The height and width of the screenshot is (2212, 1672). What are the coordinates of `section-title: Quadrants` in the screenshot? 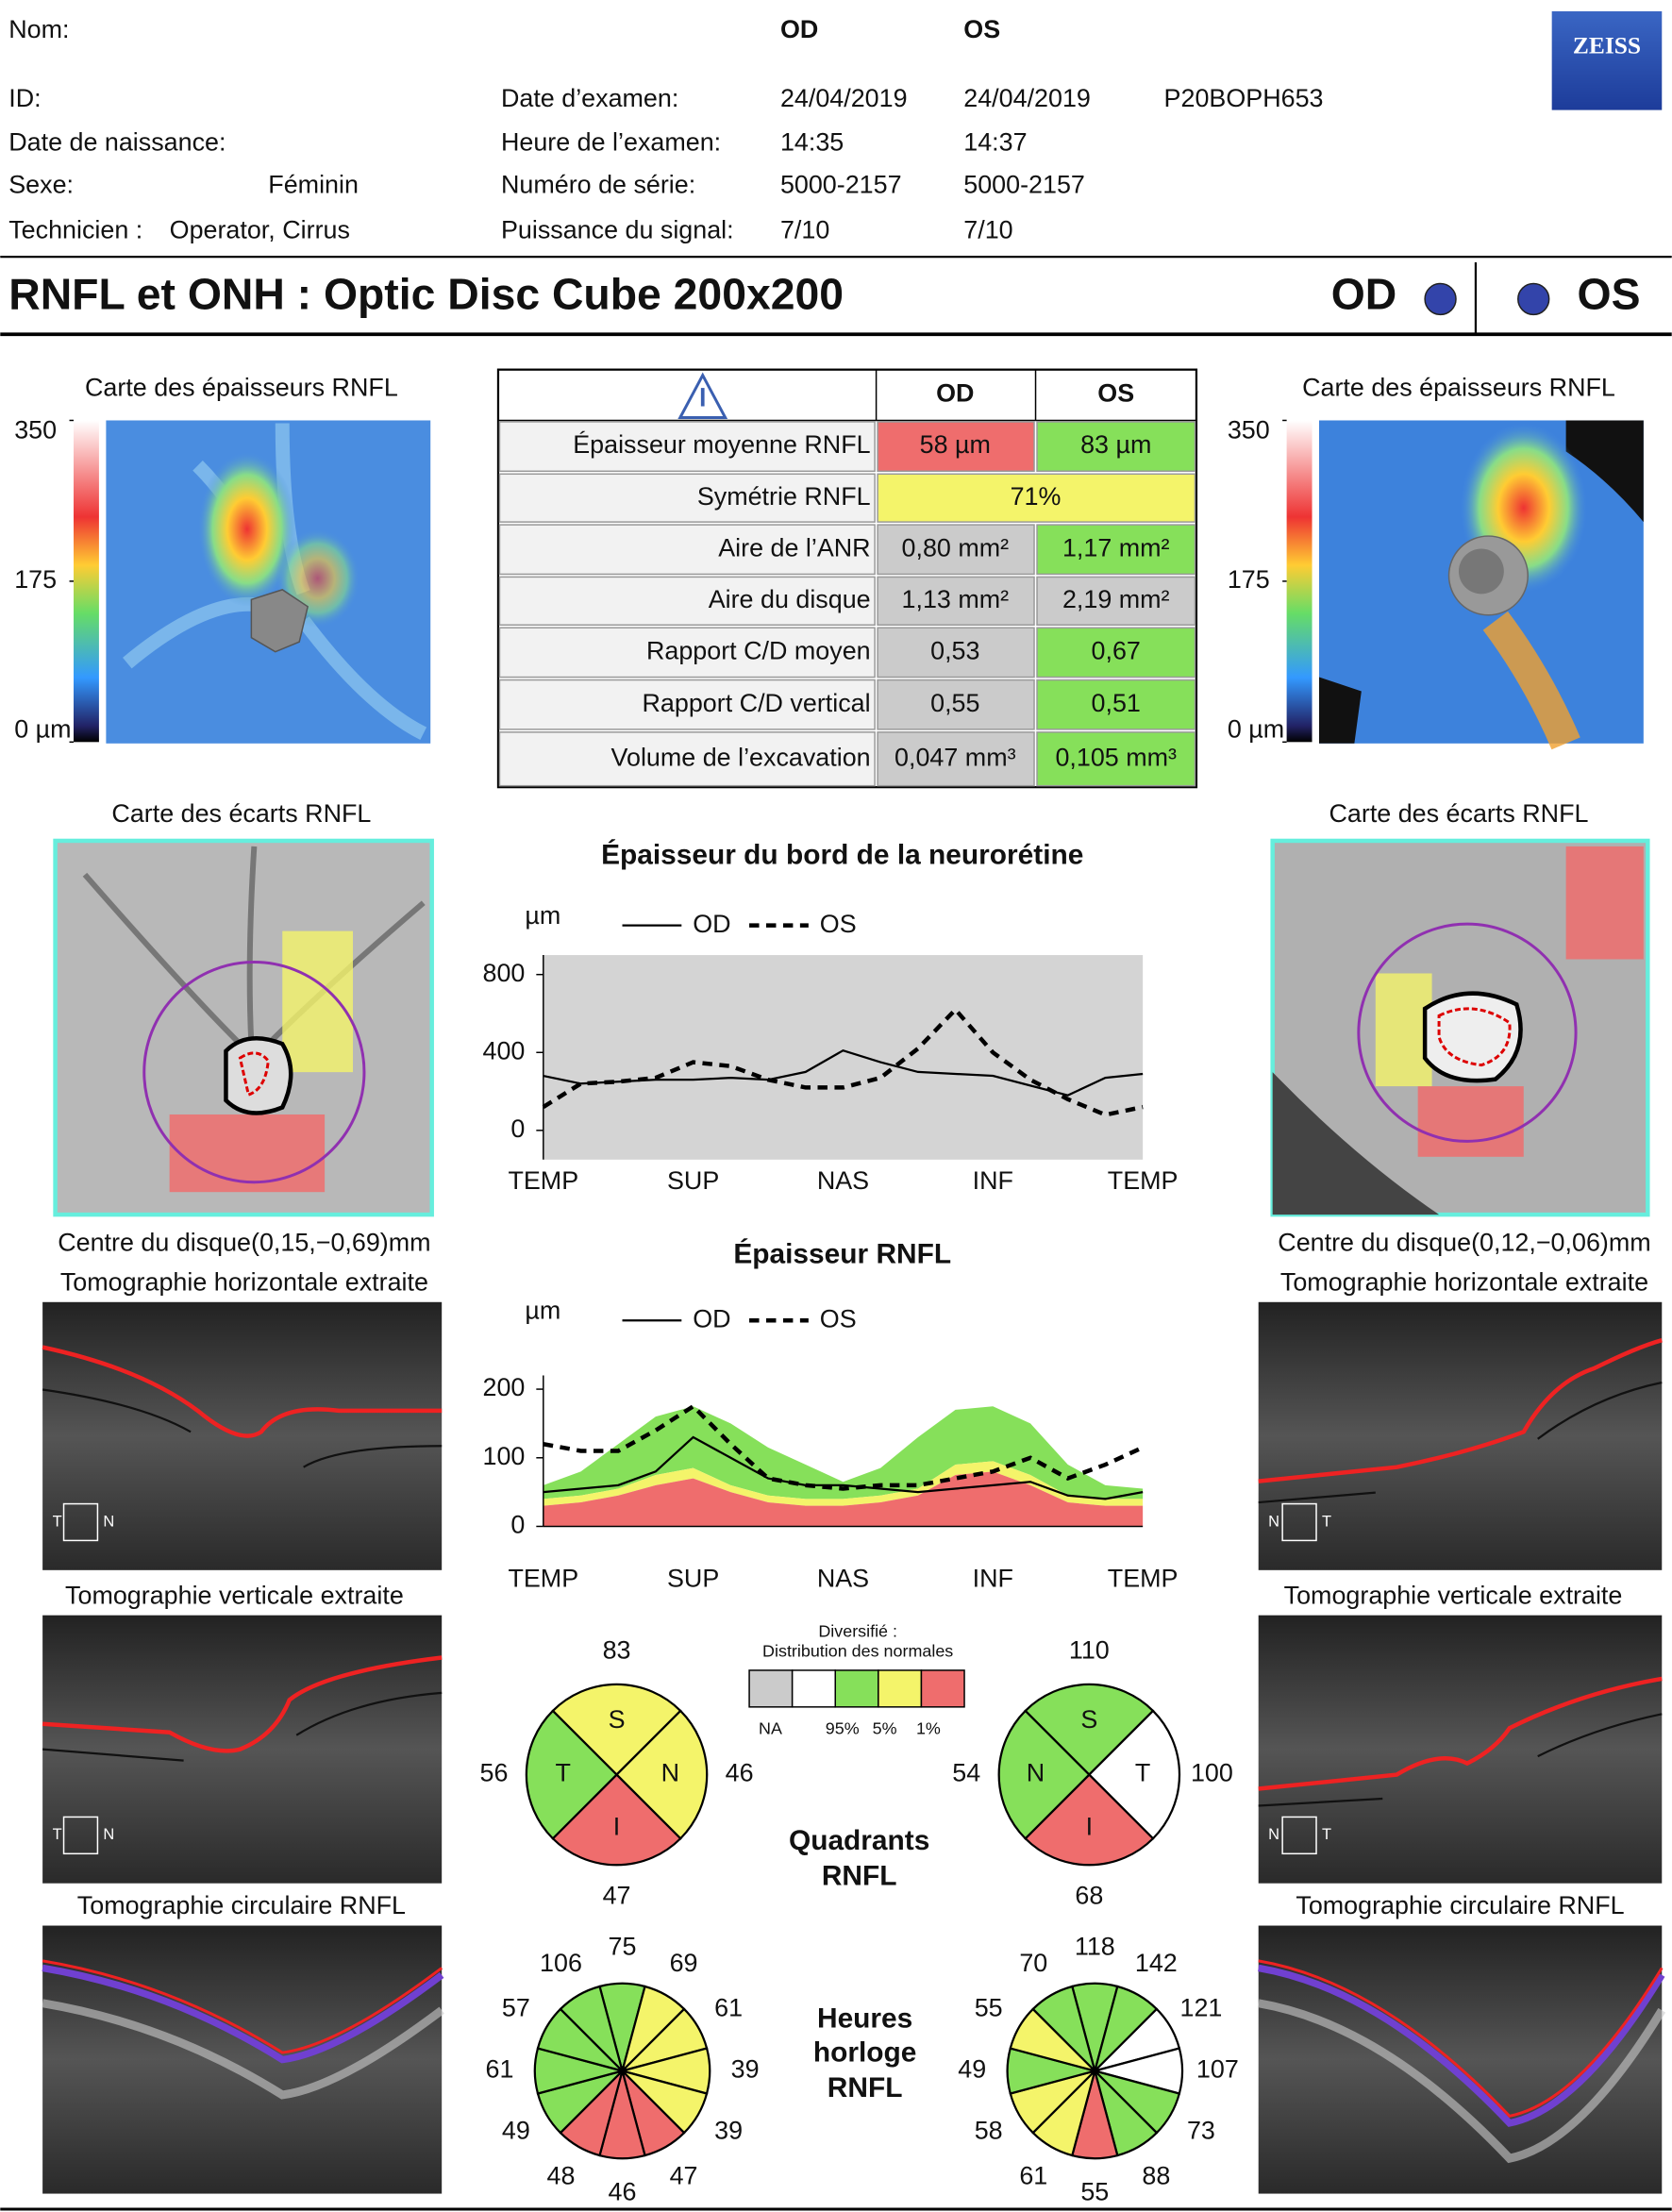 It's located at (859, 1841).